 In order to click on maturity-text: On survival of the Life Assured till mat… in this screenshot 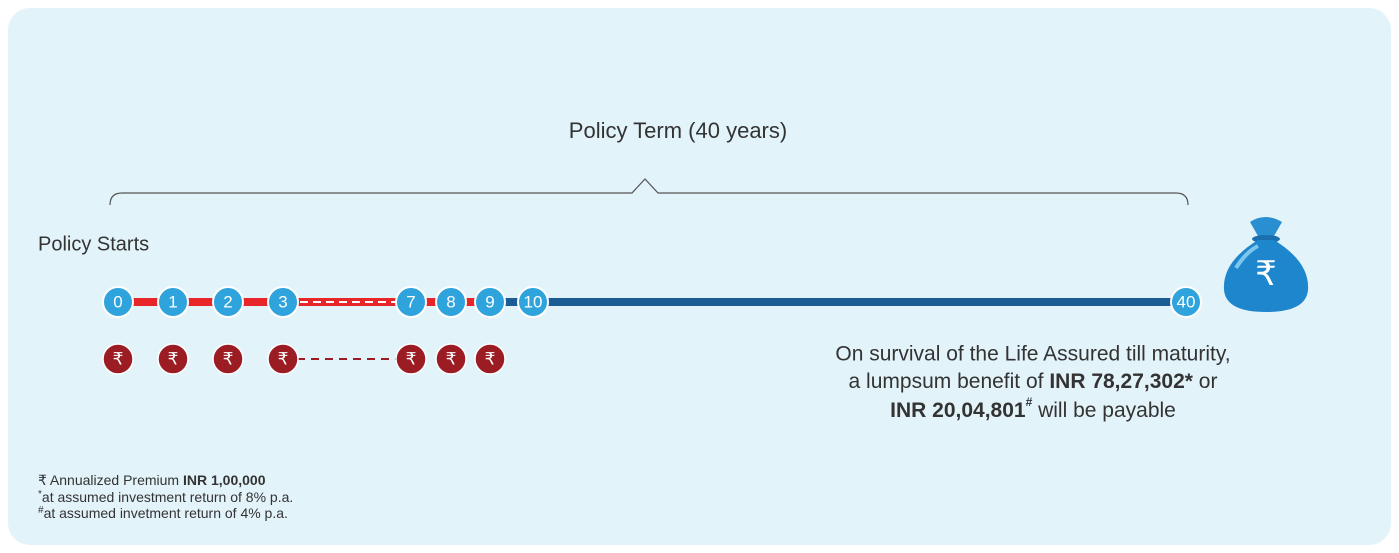, I will do `click(1032, 382)`.